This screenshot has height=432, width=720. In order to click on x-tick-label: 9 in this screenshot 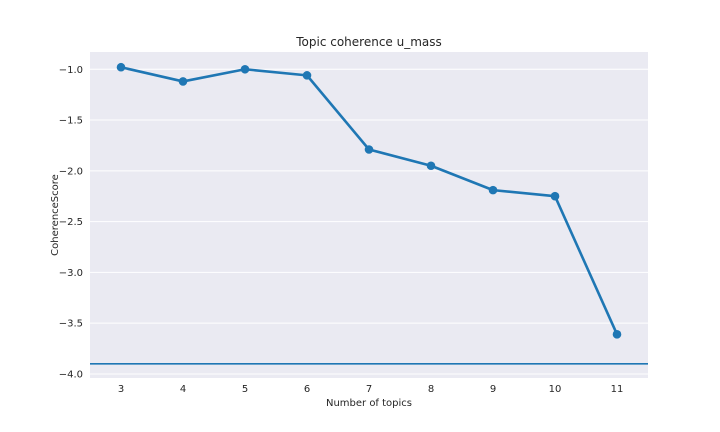, I will do `click(493, 389)`.